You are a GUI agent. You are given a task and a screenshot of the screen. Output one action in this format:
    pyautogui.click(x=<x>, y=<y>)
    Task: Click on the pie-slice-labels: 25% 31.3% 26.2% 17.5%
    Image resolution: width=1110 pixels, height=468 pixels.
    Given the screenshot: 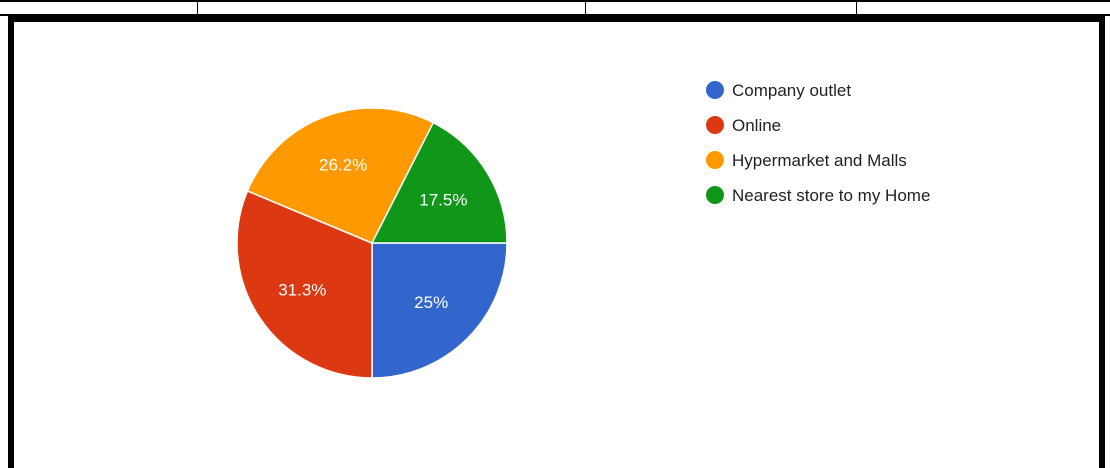 What is the action you would take?
    pyautogui.click(x=372, y=233)
    